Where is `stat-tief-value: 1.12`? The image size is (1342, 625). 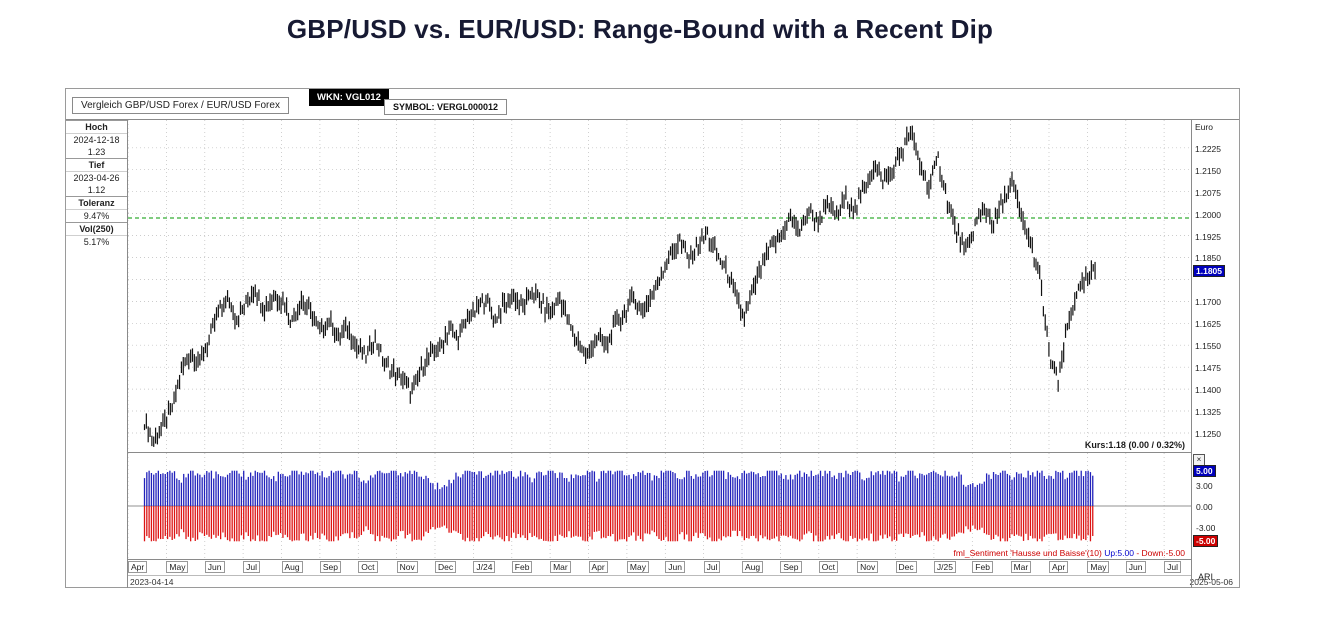
stat-tief-value: 1.12 is located at coordinates (96, 190).